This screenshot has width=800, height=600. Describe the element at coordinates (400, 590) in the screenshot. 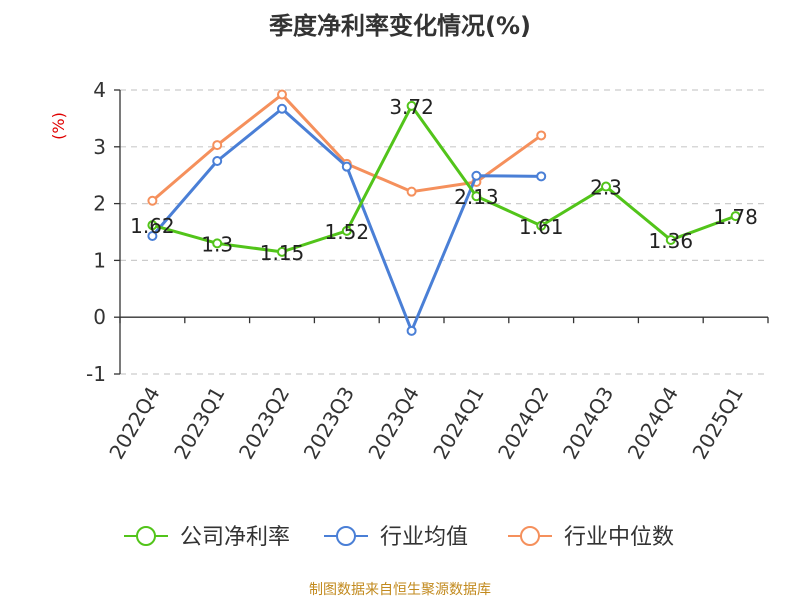

I see `source-note: 制图数据来自恒生聚源数据库` at that location.